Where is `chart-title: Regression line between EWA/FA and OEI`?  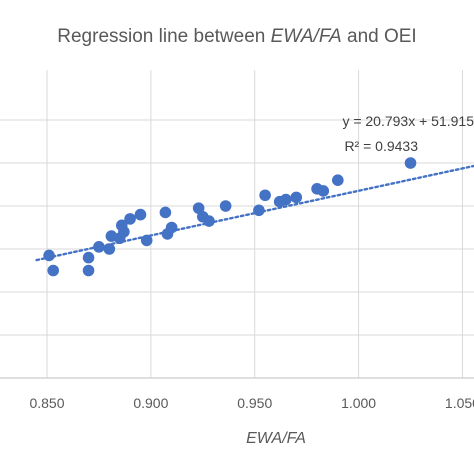 chart-title: Regression line between EWA/FA and OEI is located at coordinates (236, 36).